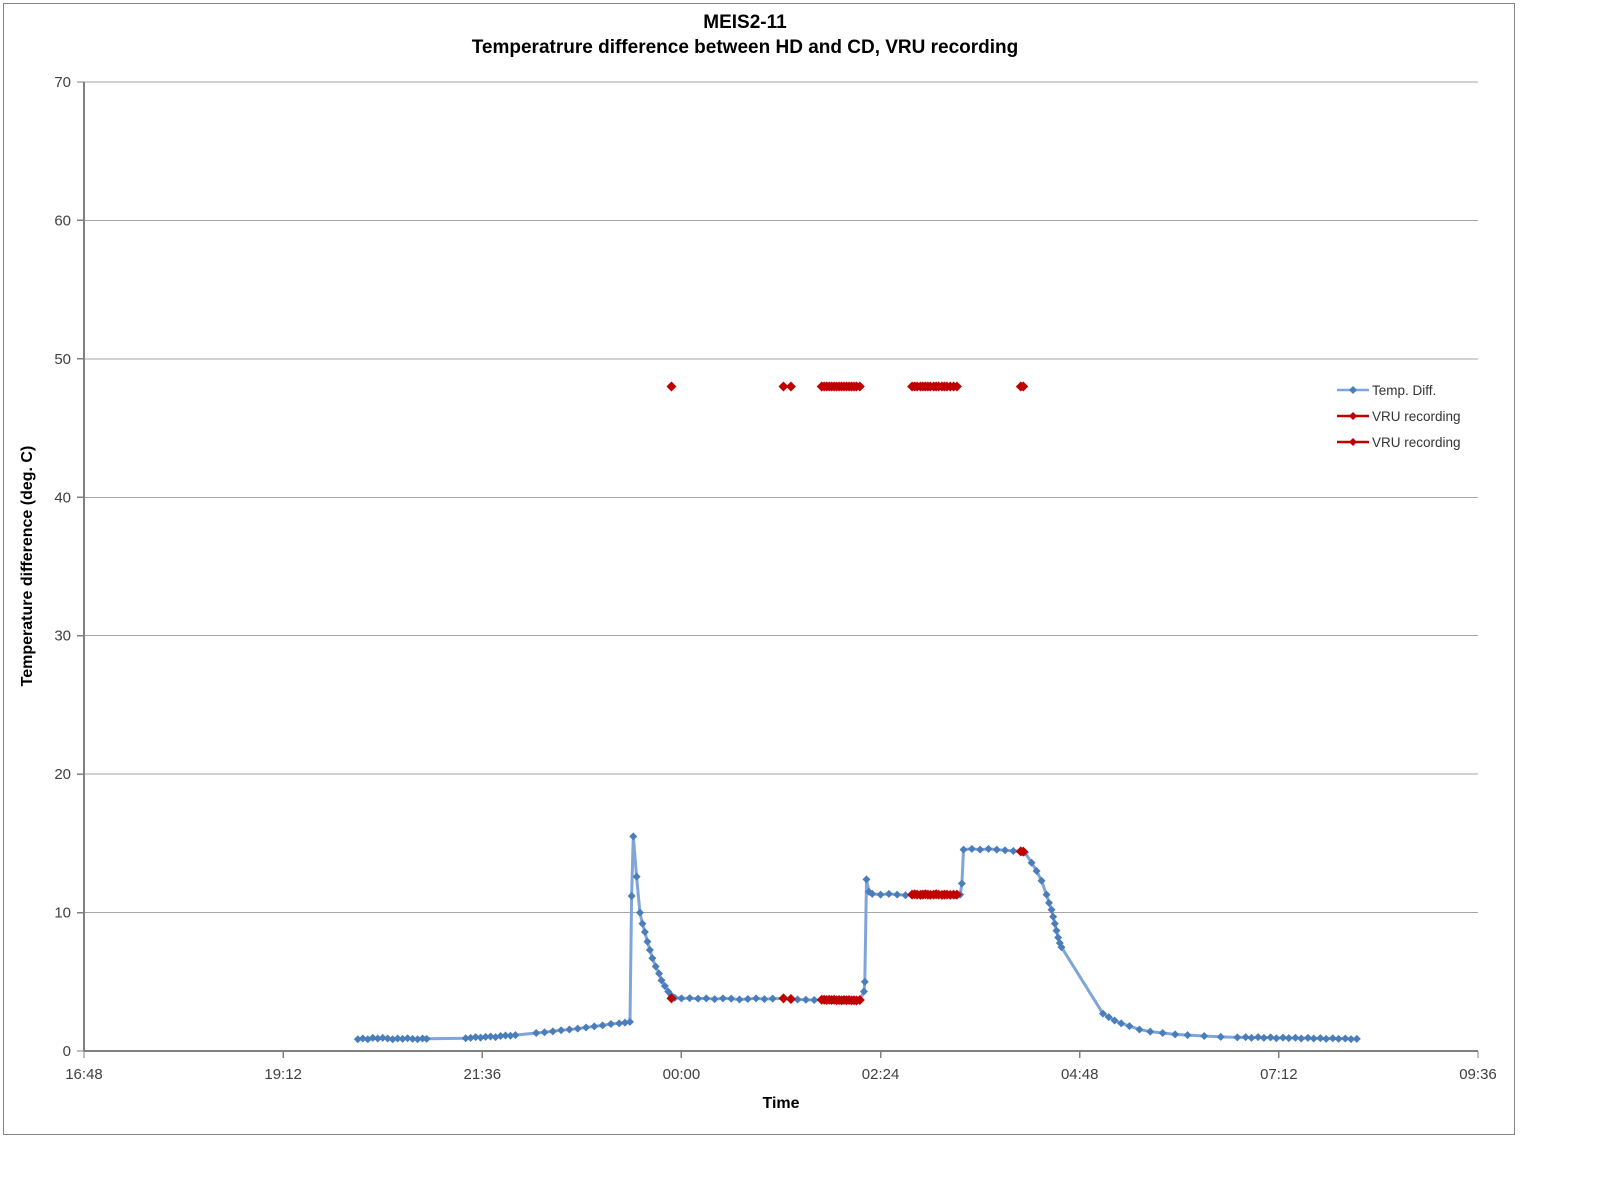 This screenshot has height=1202, width=1598. I want to click on x-tick-label: 04:48, so click(1080, 1074).